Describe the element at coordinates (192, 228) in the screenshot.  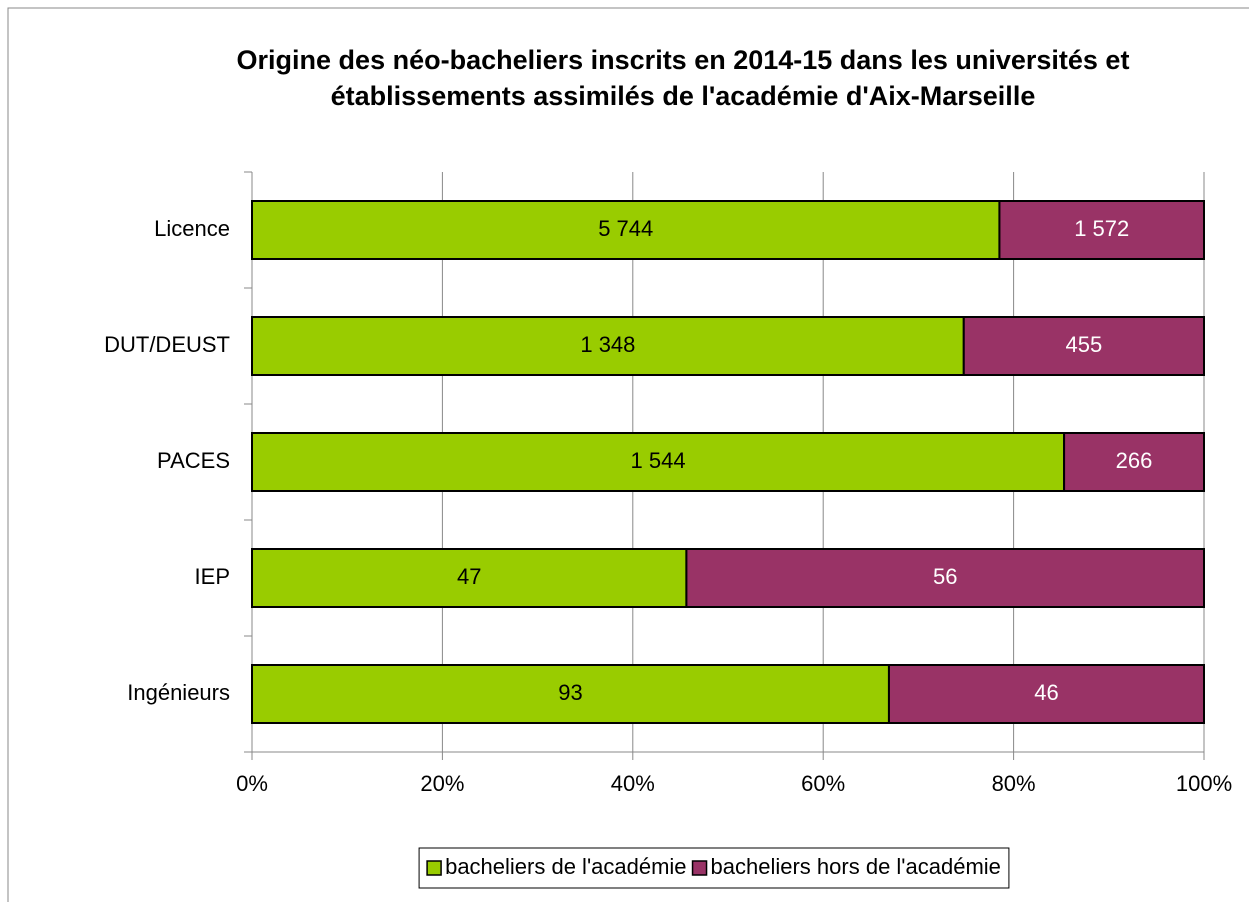
I see `y-tick-label: Licence` at that location.